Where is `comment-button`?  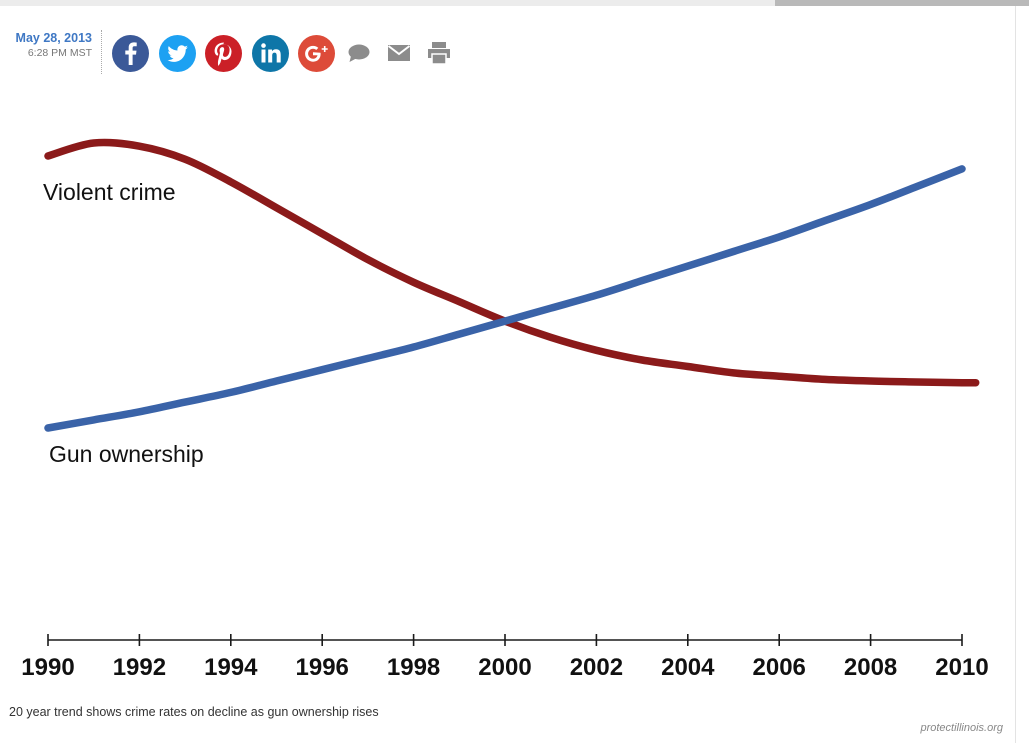
comment-button is located at coordinates (359, 53).